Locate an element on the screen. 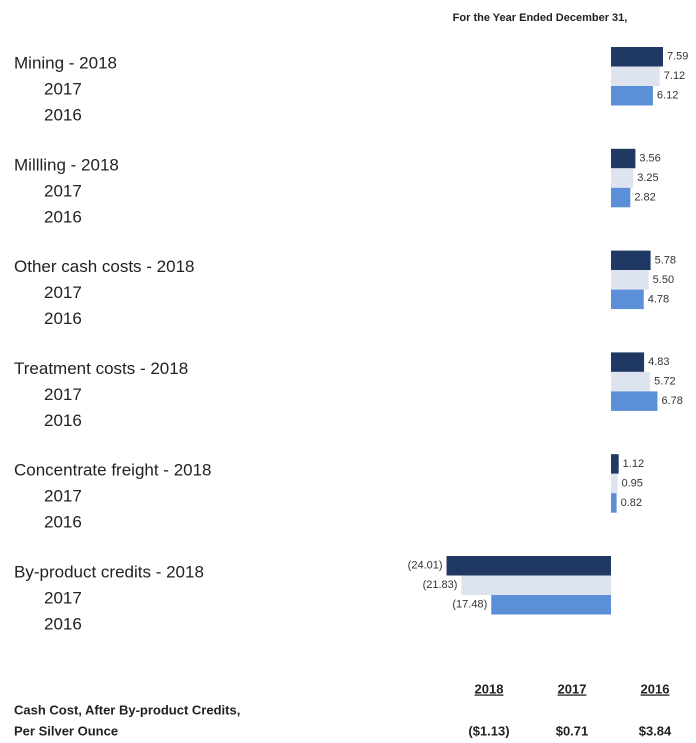 This screenshot has width=696, height=743. column-header: 2017 is located at coordinates (572, 688).